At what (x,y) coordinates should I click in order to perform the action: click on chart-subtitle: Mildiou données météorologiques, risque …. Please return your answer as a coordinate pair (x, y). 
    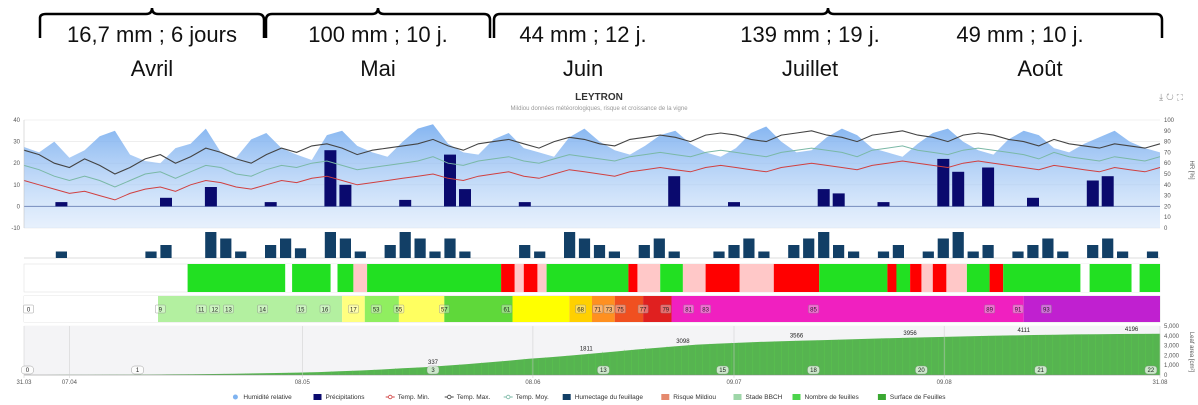
    Looking at the image, I should click on (599, 109).